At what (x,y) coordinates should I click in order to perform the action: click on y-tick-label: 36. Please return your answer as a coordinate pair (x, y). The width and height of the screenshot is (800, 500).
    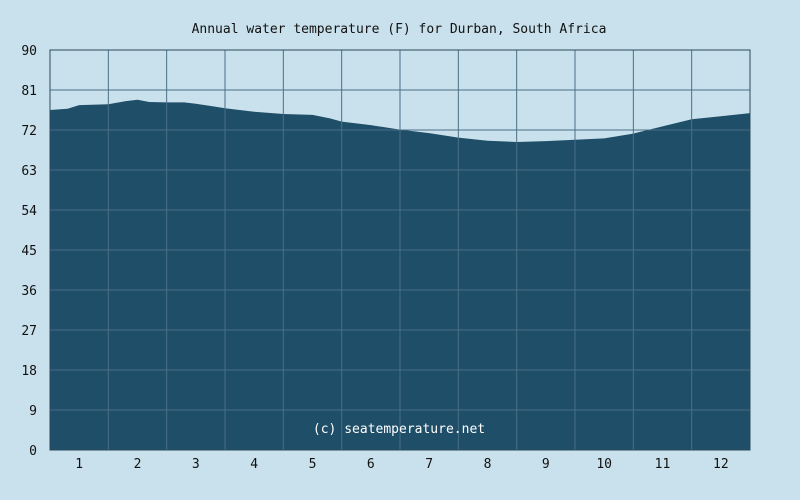
    Looking at the image, I should click on (29, 291).